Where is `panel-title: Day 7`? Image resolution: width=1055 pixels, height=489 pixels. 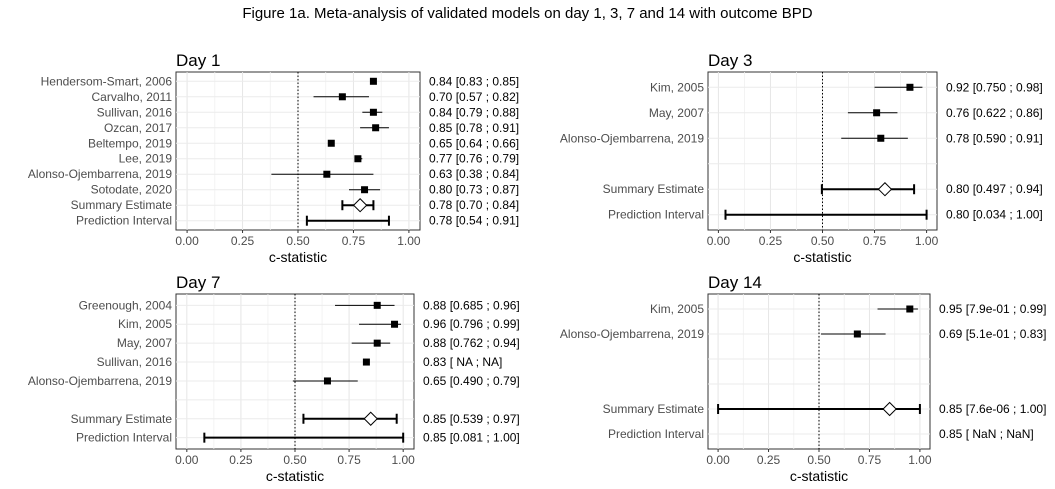 panel-title: Day 7 is located at coordinates (198, 282).